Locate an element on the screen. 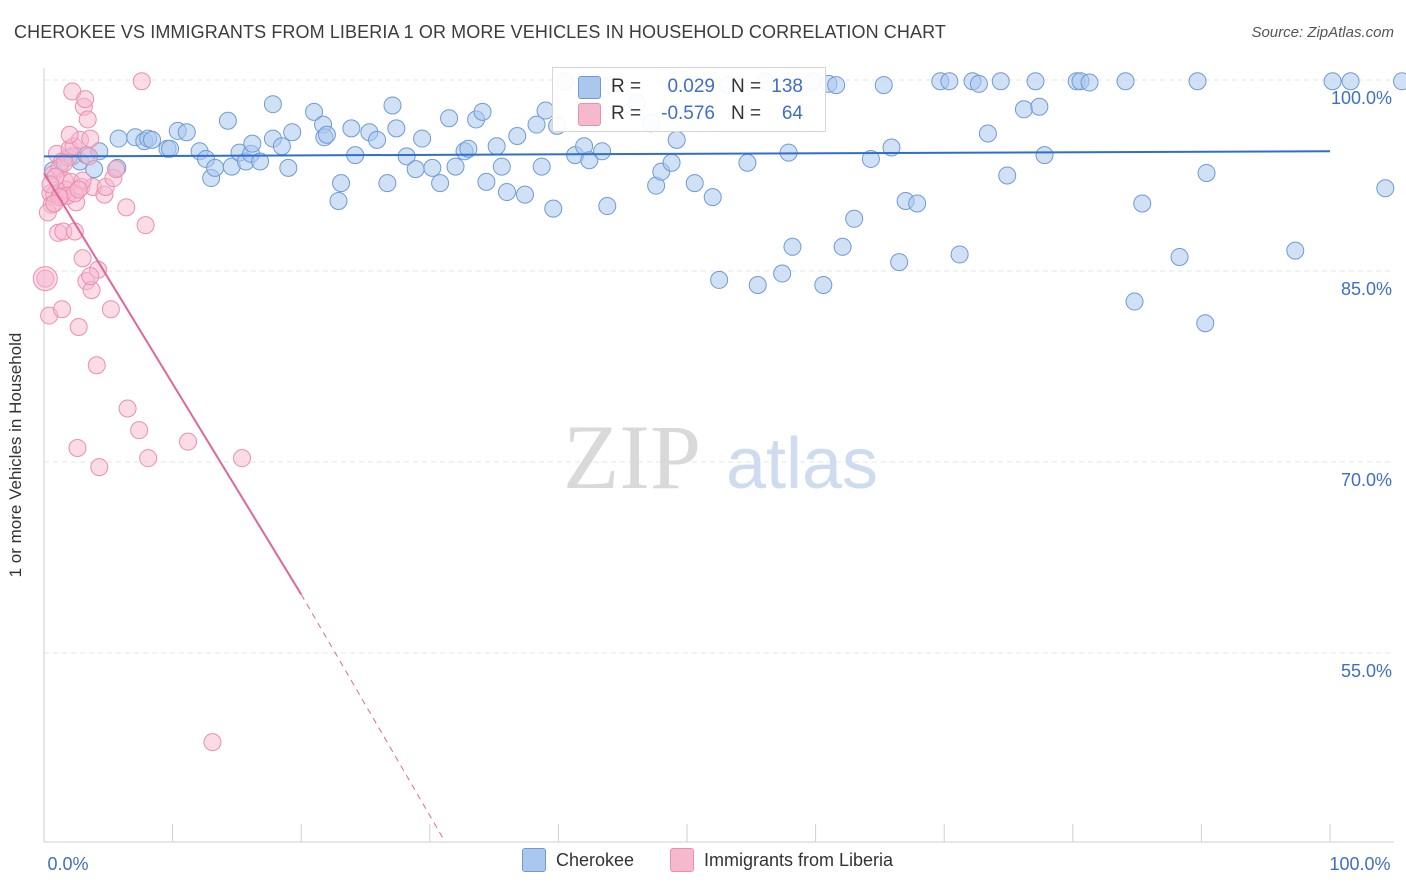 The height and width of the screenshot is (892, 1406). cherokee-n-value: 138 is located at coordinates (787, 86).